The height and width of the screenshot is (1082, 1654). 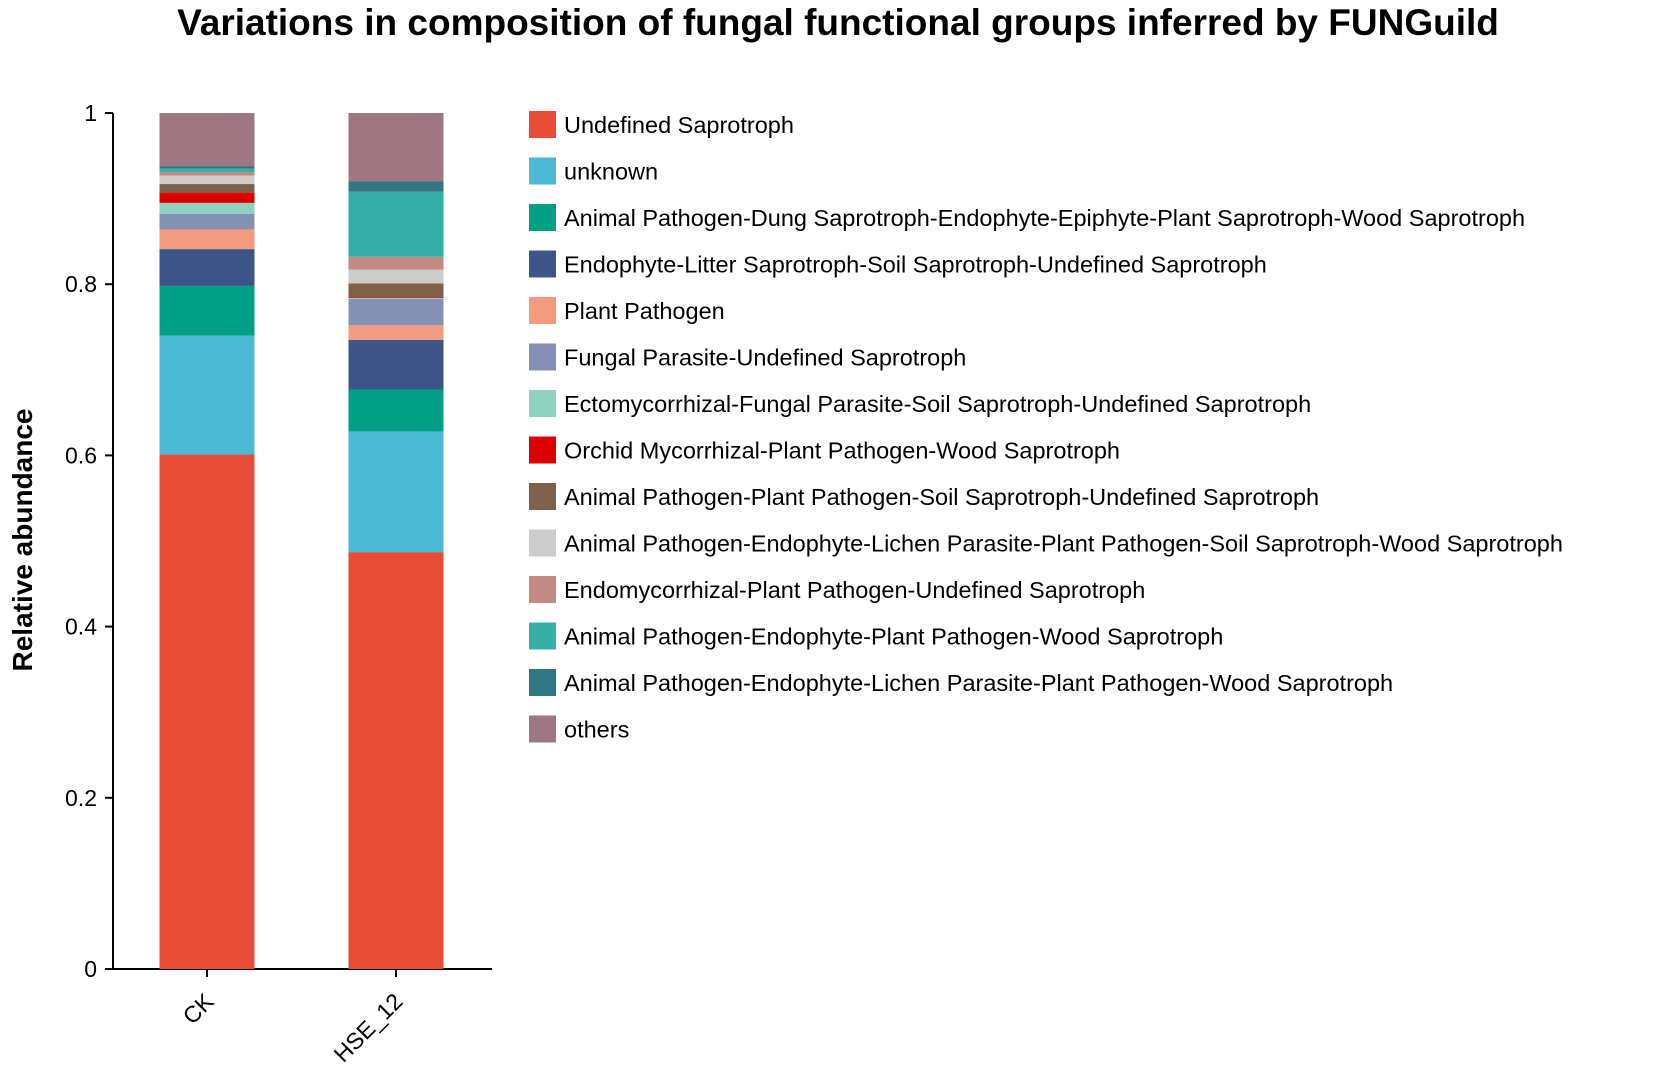 What do you see at coordinates (81, 455) in the screenshot?
I see `y-tick-label: 0.6` at bounding box center [81, 455].